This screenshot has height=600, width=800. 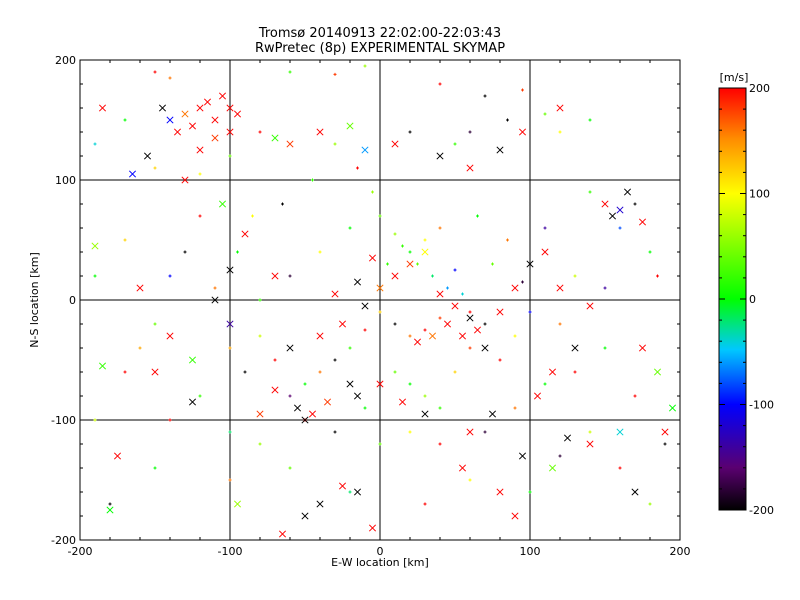 What do you see at coordinates (80, 551) in the screenshot?
I see `x-tick-label: -200` at bounding box center [80, 551].